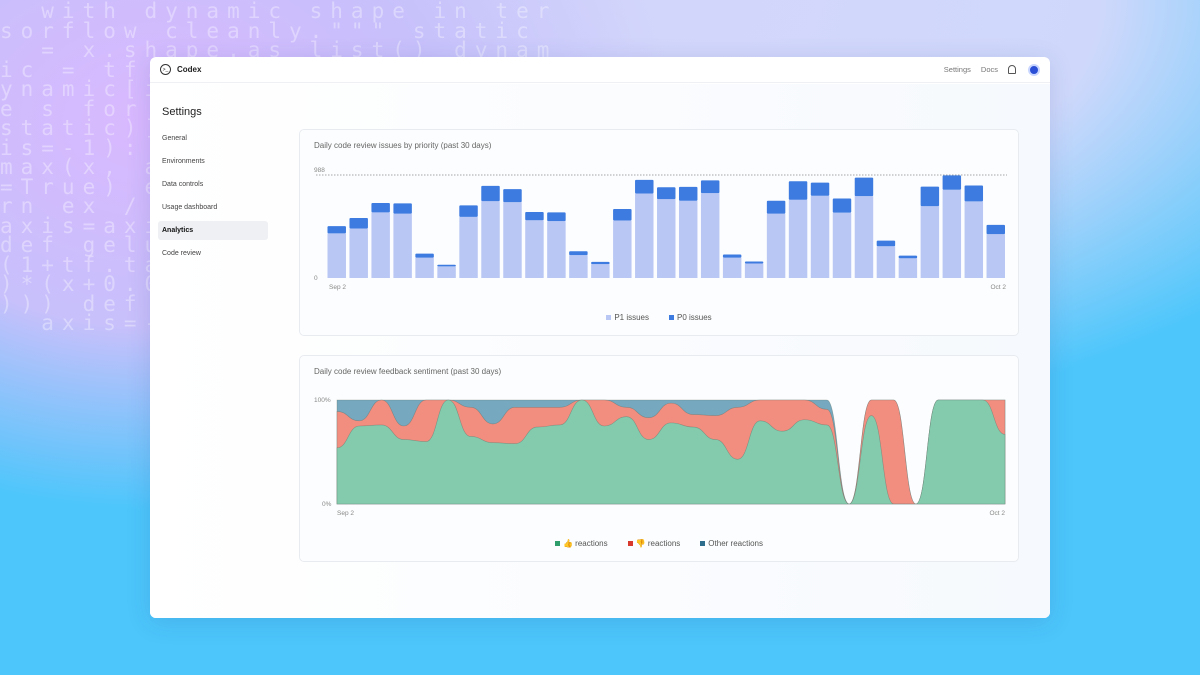  What do you see at coordinates (1012, 69) in the screenshot?
I see `bell-icon` at bounding box center [1012, 69].